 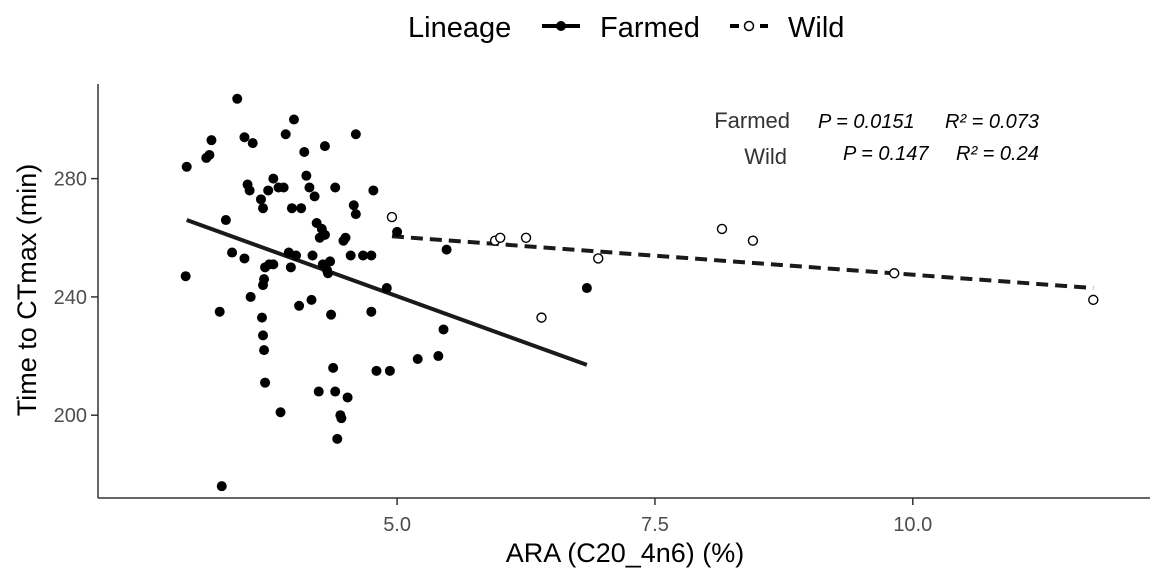 What do you see at coordinates (866, 122) in the screenshot?
I see `annotation-farmed-p: P = 0.0151` at bounding box center [866, 122].